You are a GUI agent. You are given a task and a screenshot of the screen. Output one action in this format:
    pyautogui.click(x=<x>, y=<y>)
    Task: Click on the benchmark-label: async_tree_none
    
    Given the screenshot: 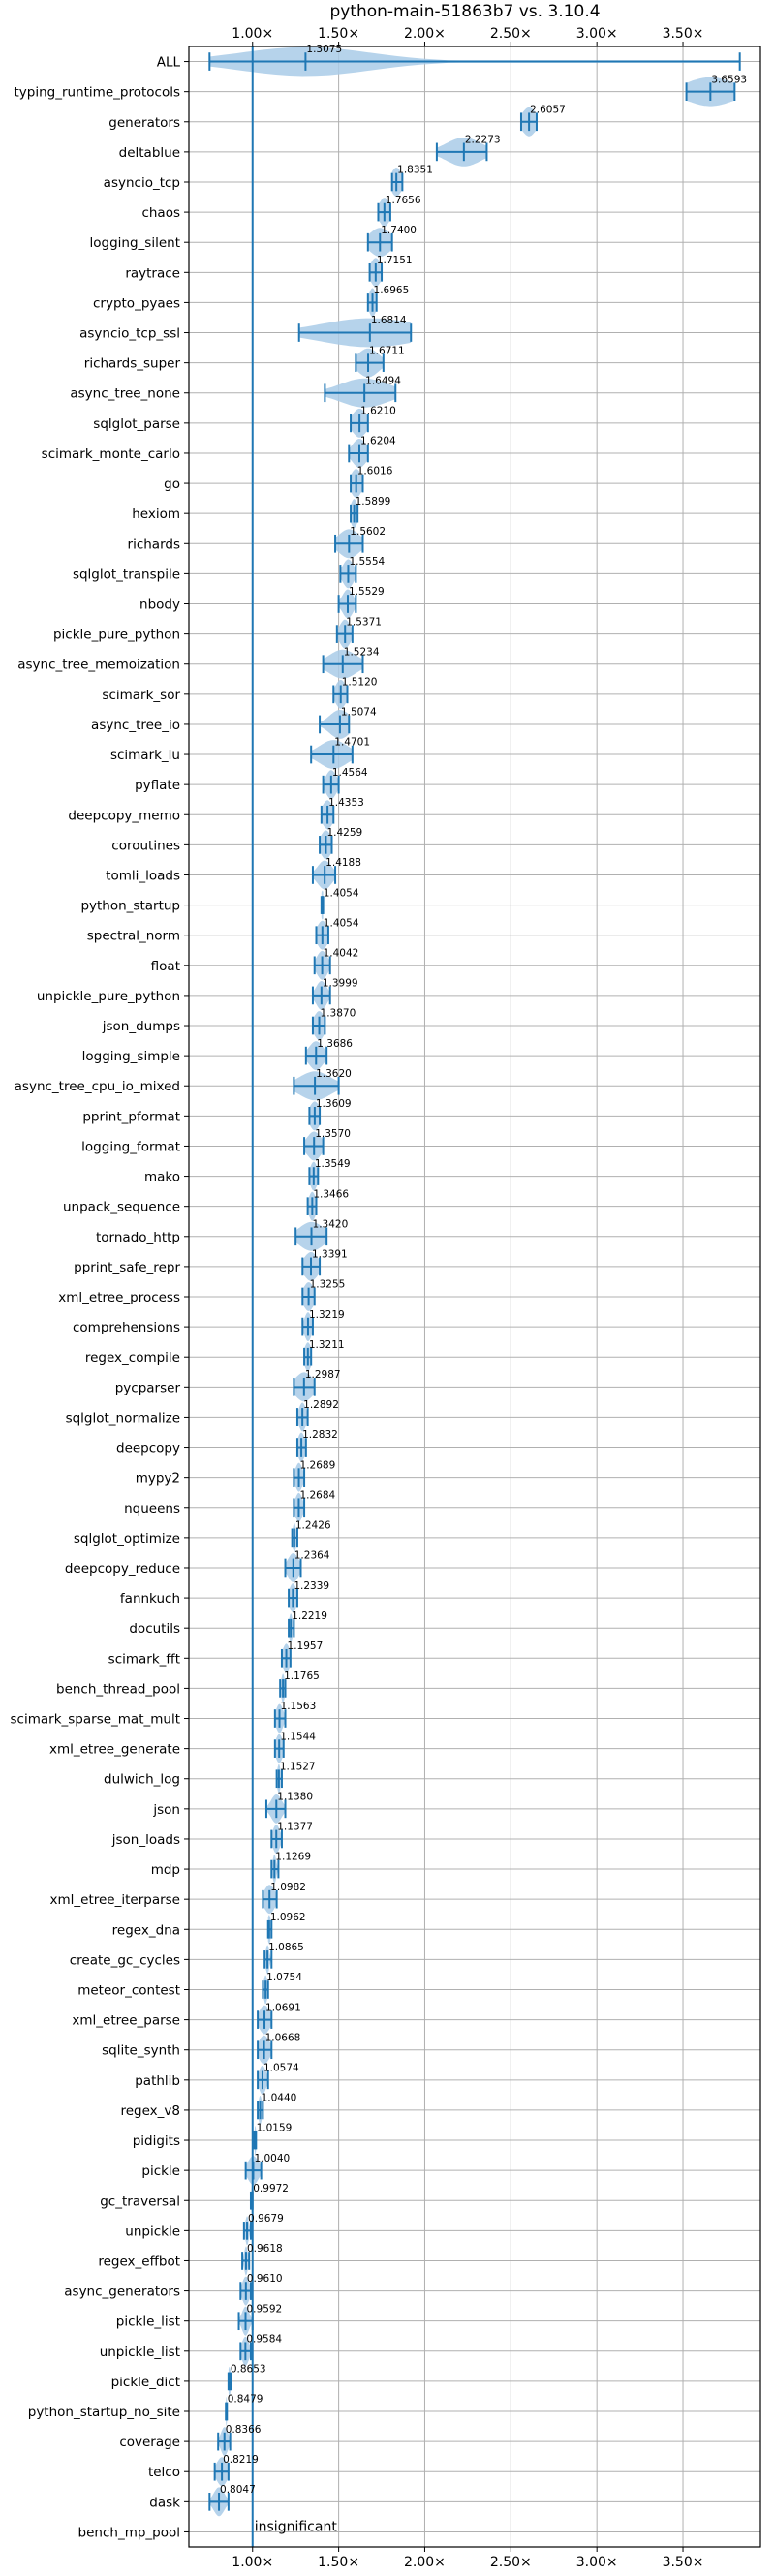 What is the action you would take?
    pyautogui.click(x=125, y=394)
    